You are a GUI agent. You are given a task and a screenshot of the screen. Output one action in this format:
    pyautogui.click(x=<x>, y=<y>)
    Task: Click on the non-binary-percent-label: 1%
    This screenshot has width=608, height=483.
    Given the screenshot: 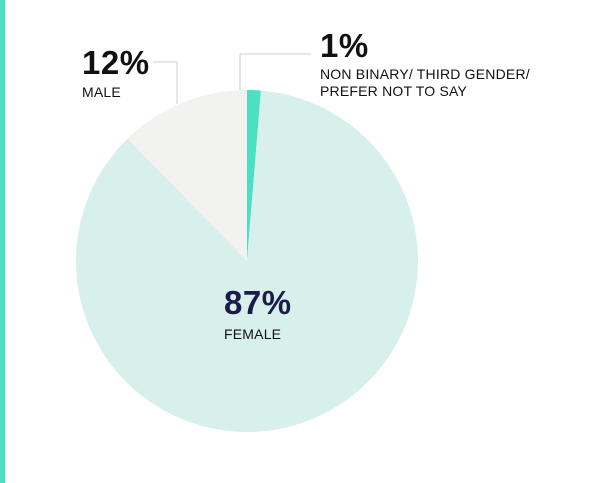 What is the action you would take?
    pyautogui.click(x=344, y=45)
    